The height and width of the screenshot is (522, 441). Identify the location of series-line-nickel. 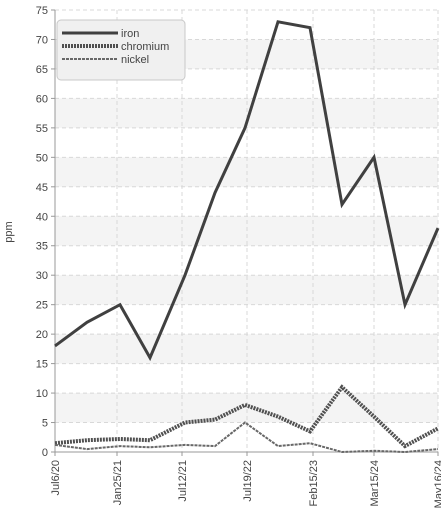
(246, 437).